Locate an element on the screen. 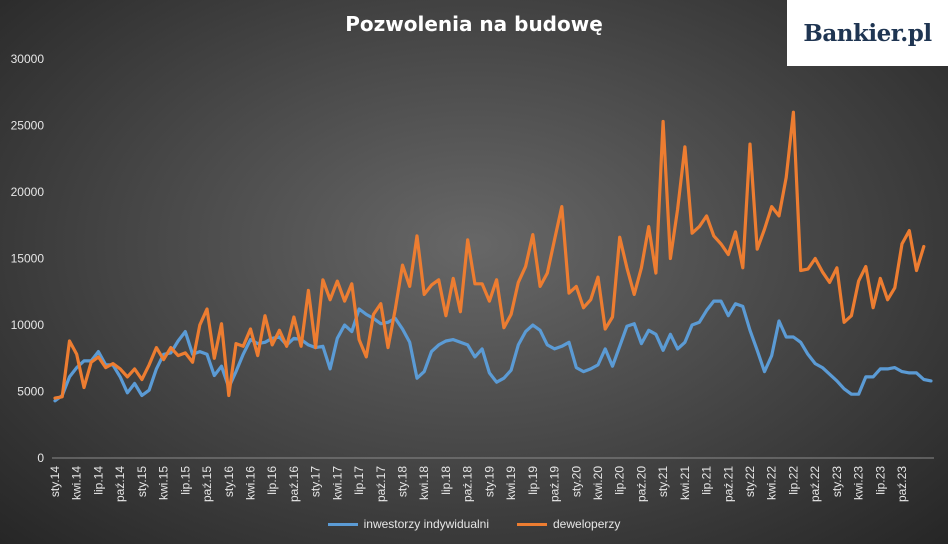 The image size is (948, 544). x-tick-label: sty.21 is located at coordinates (663, 481).